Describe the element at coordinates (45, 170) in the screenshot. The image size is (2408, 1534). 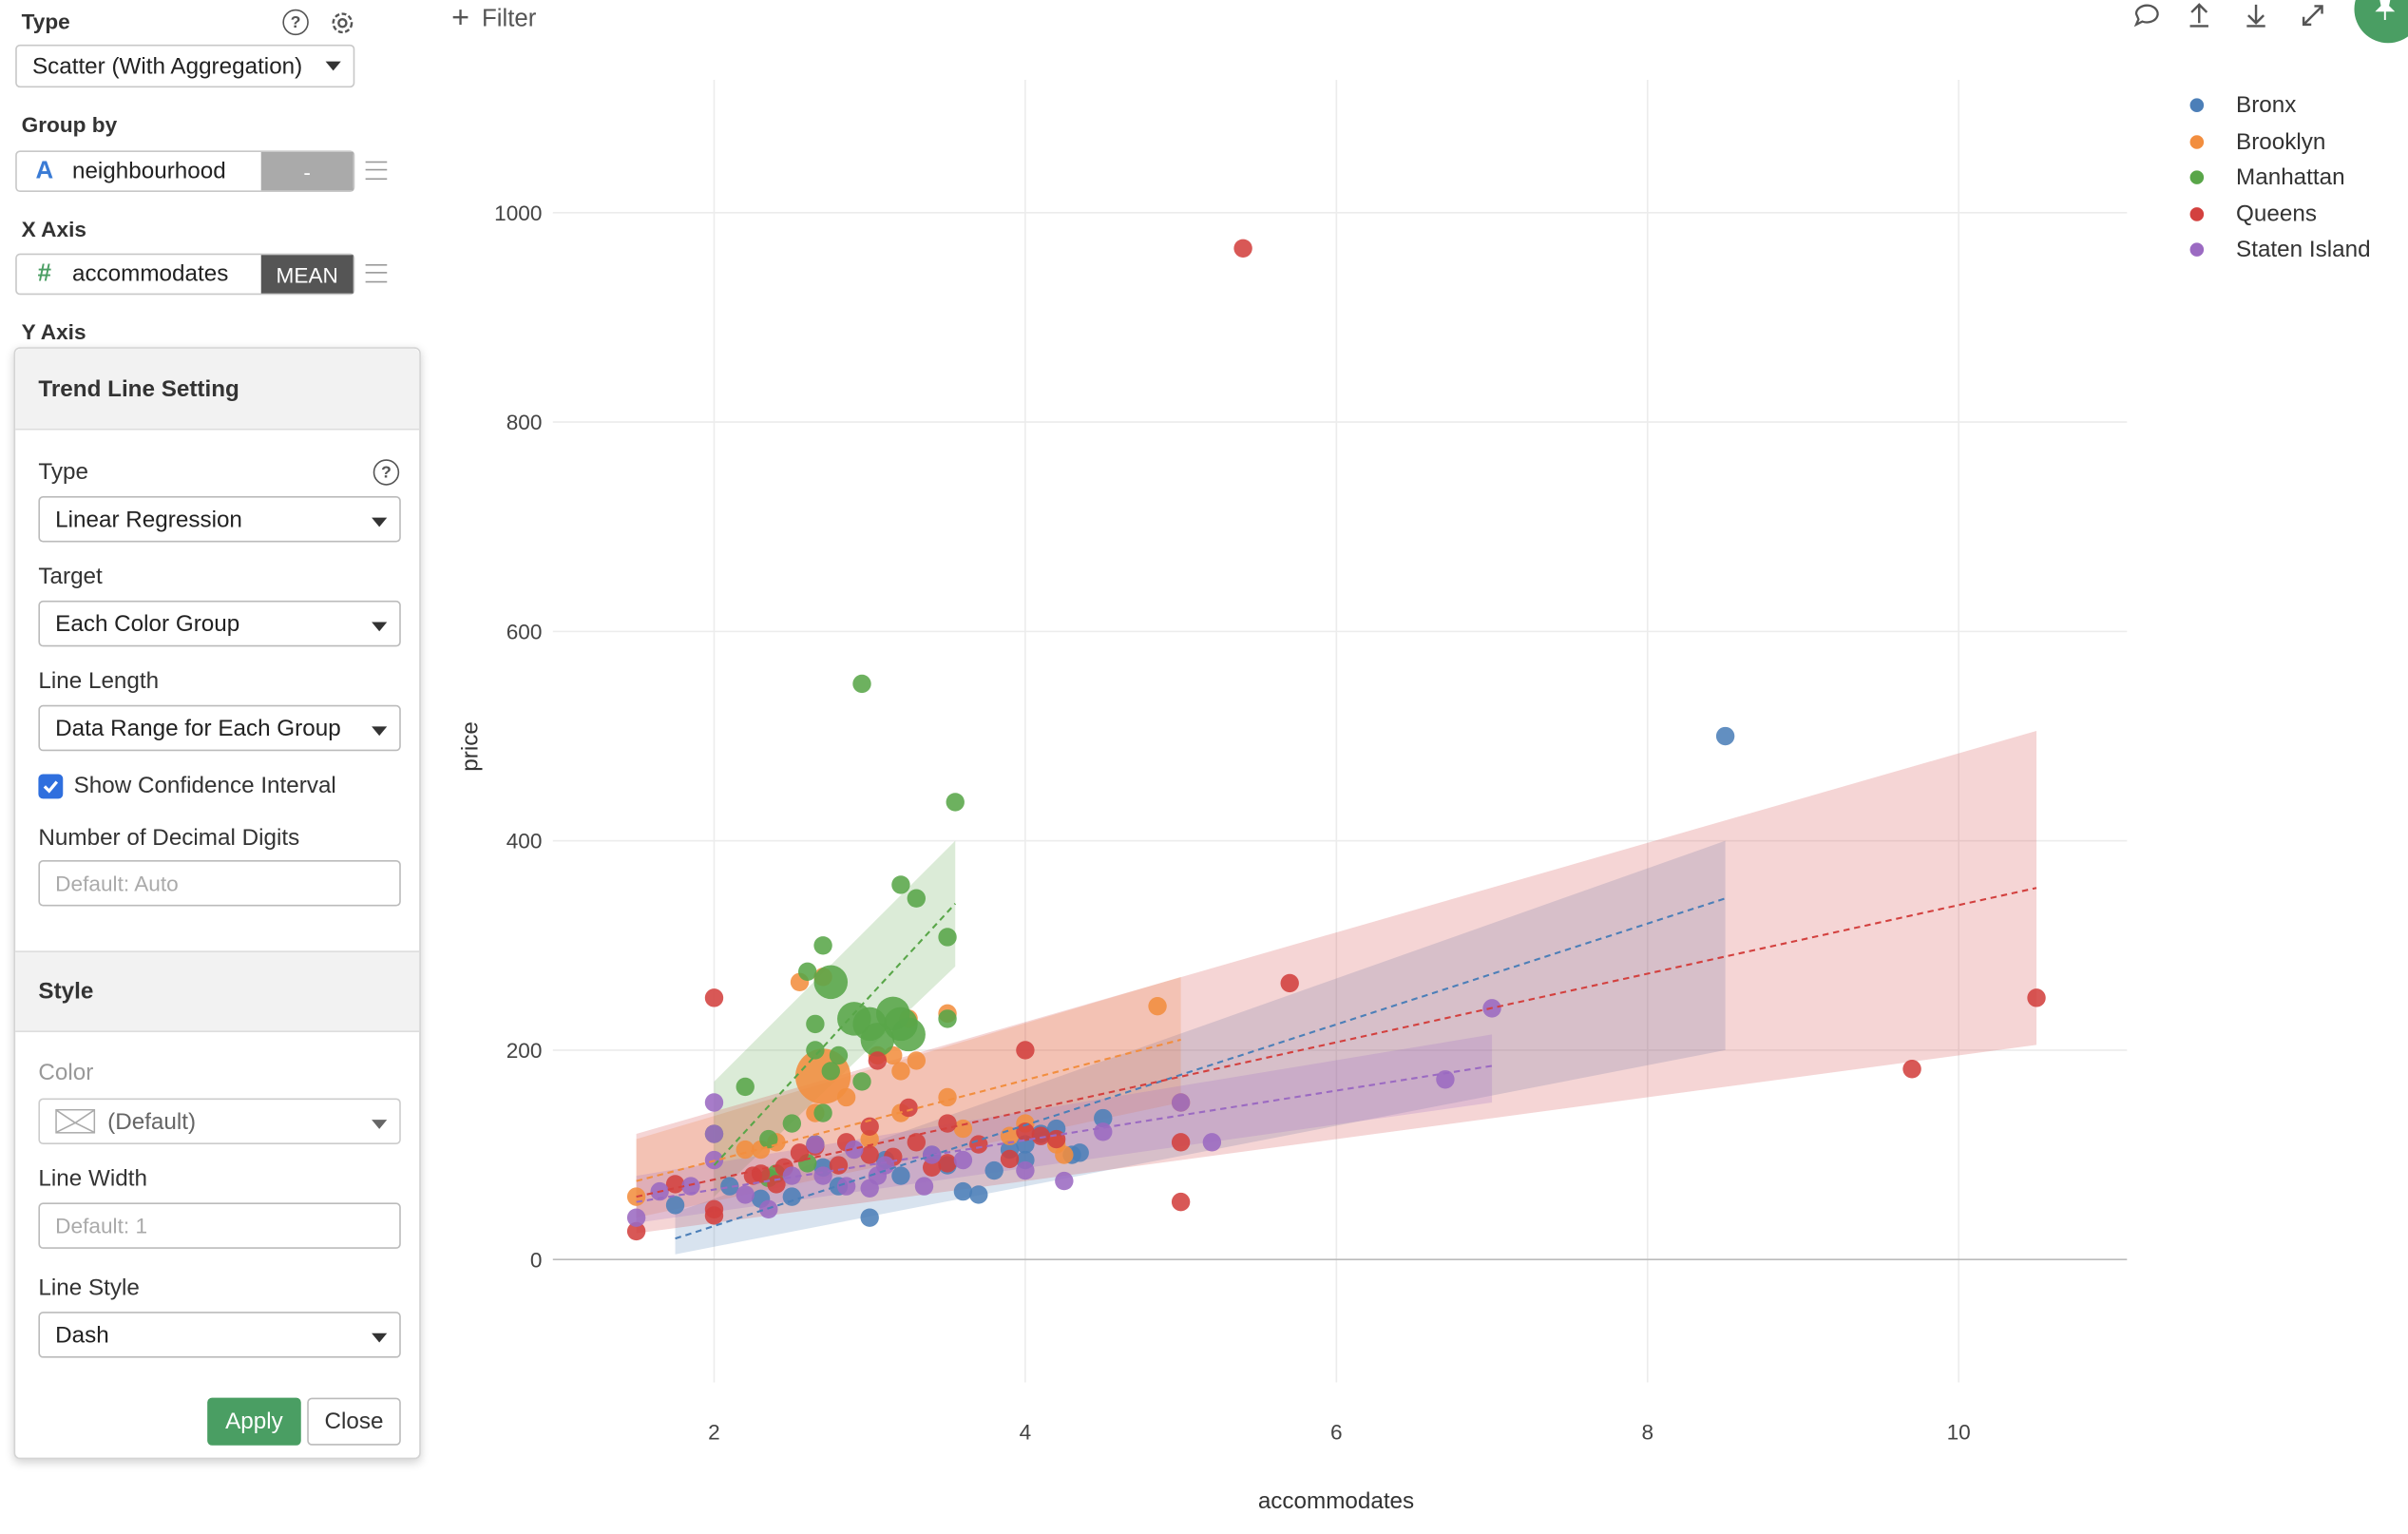
I see `text-type-icon: A` at that location.